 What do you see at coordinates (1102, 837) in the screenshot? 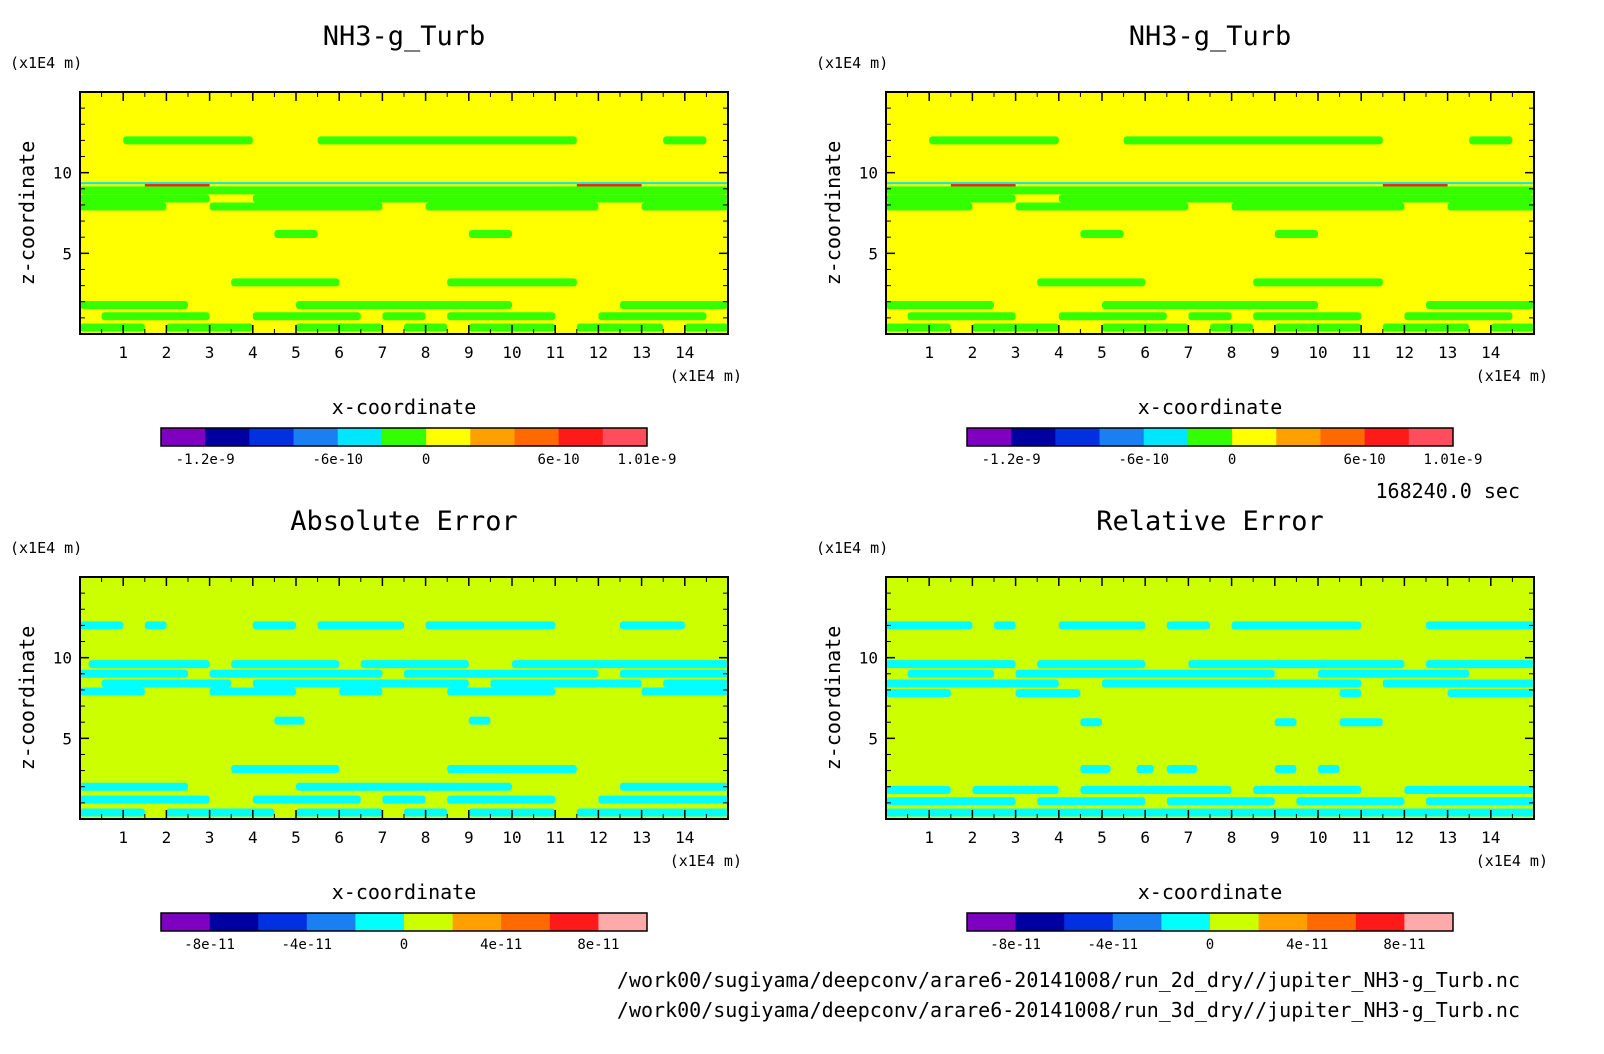
I see `x-tick-label: 5` at bounding box center [1102, 837].